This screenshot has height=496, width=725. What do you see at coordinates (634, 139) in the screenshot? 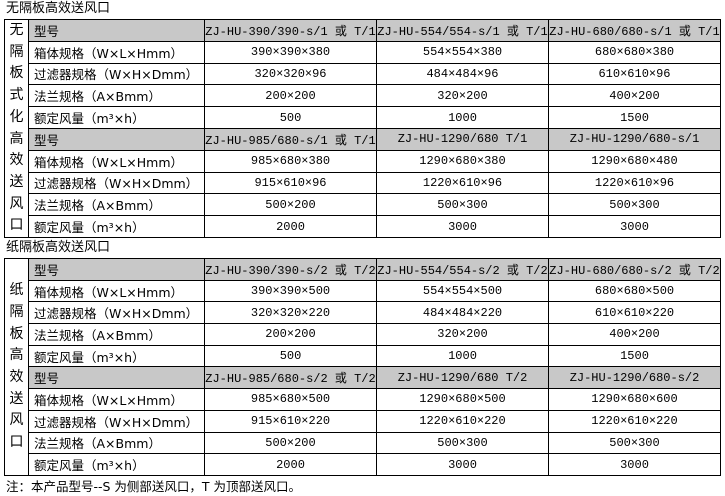
I see `model-cell: ZJ-HU-1290/680-s/1` at bounding box center [634, 139].